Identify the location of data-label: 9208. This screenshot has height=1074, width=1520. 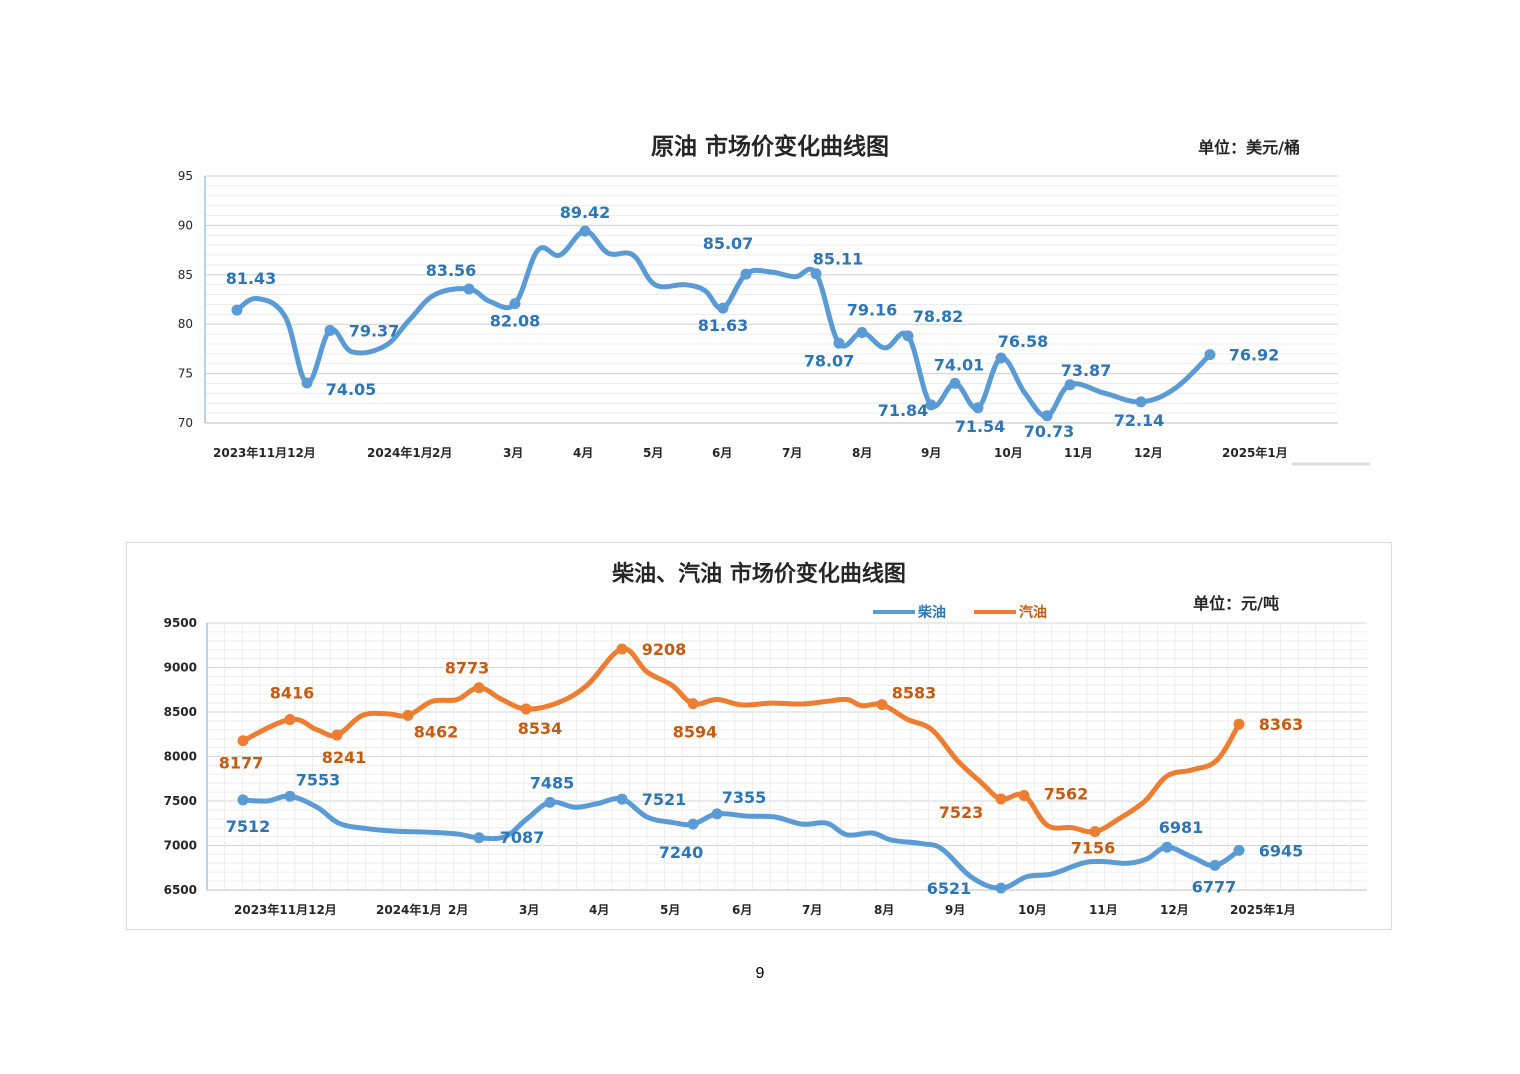
(664, 649).